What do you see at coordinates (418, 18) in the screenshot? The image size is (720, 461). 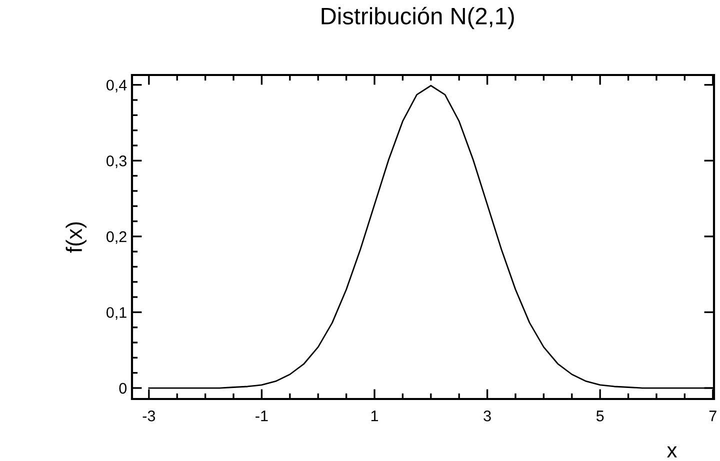 I see `chart-title: Distribución N(2,1)` at bounding box center [418, 18].